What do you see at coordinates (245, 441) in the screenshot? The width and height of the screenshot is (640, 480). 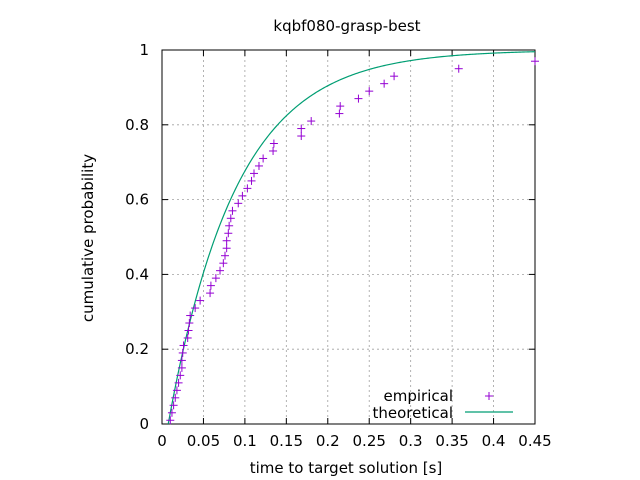 I see `x-tick-label: 0.1` at bounding box center [245, 441].